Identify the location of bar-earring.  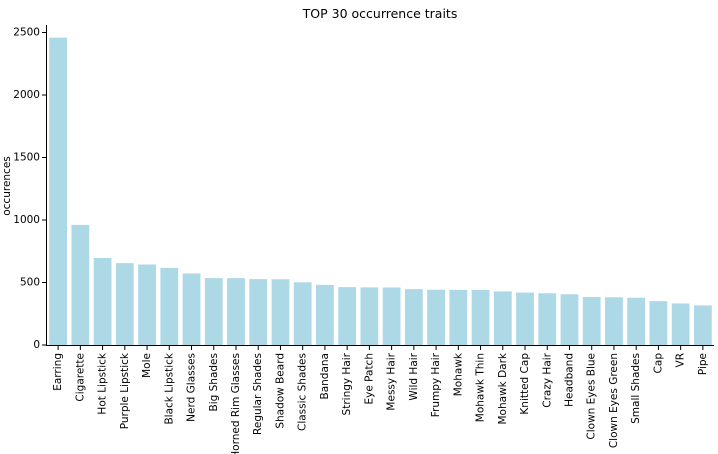
(58, 191).